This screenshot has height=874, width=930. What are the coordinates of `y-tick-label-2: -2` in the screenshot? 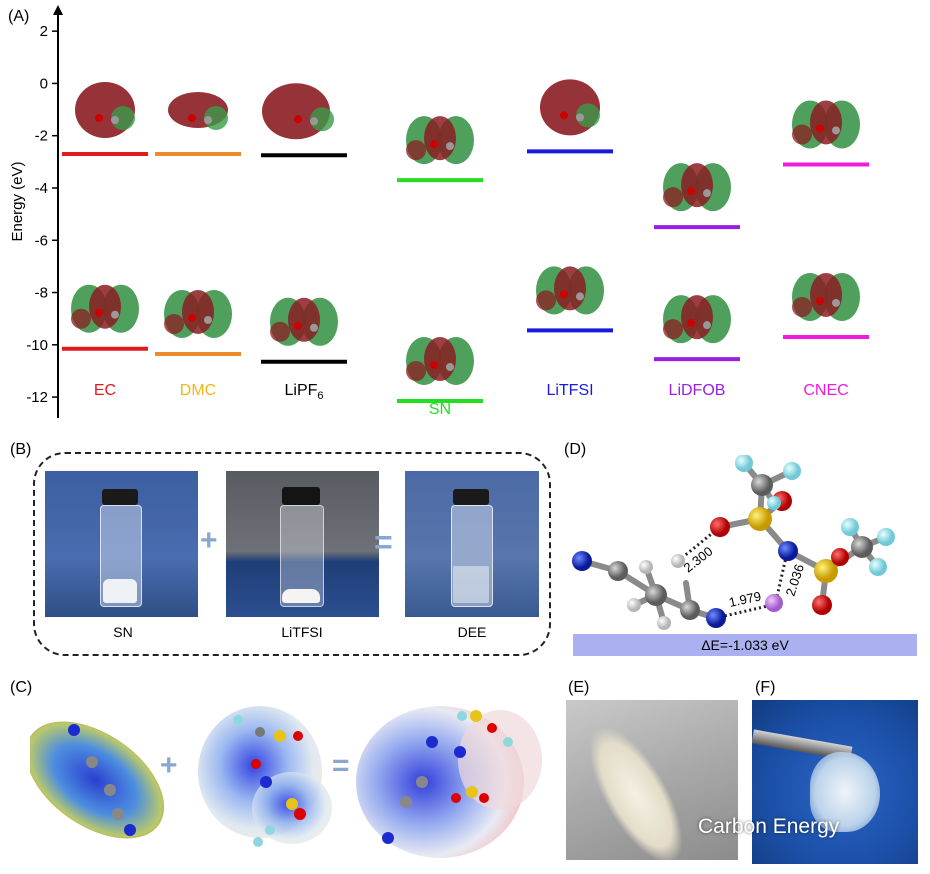 It's located at (41, 136).